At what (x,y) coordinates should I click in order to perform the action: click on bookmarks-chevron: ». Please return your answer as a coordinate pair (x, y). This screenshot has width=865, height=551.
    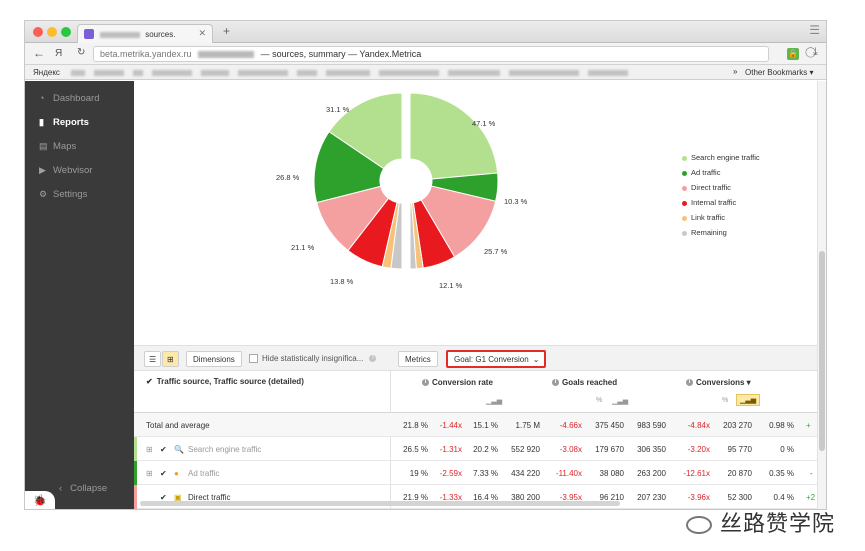
    Looking at the image, I should click on (735, 71).